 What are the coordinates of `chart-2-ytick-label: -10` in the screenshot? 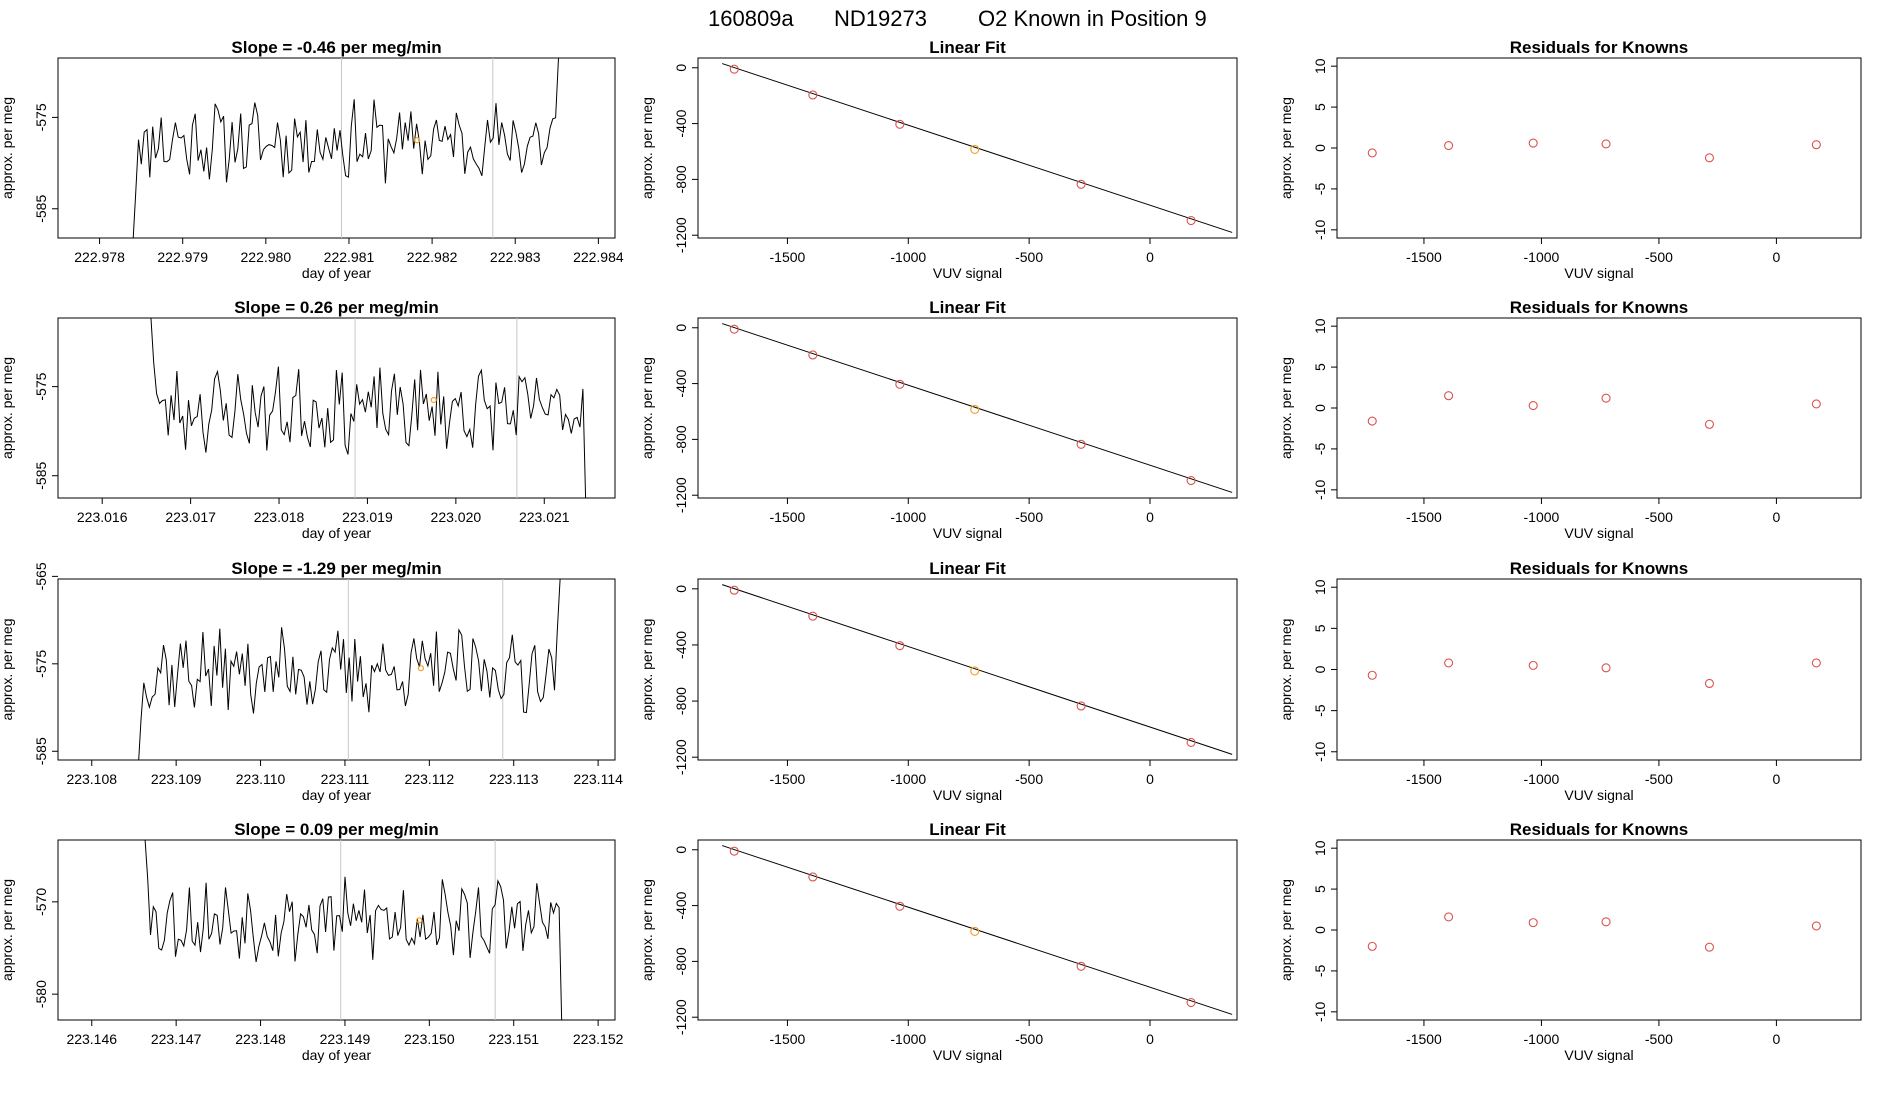 It's located at (1320, 229).